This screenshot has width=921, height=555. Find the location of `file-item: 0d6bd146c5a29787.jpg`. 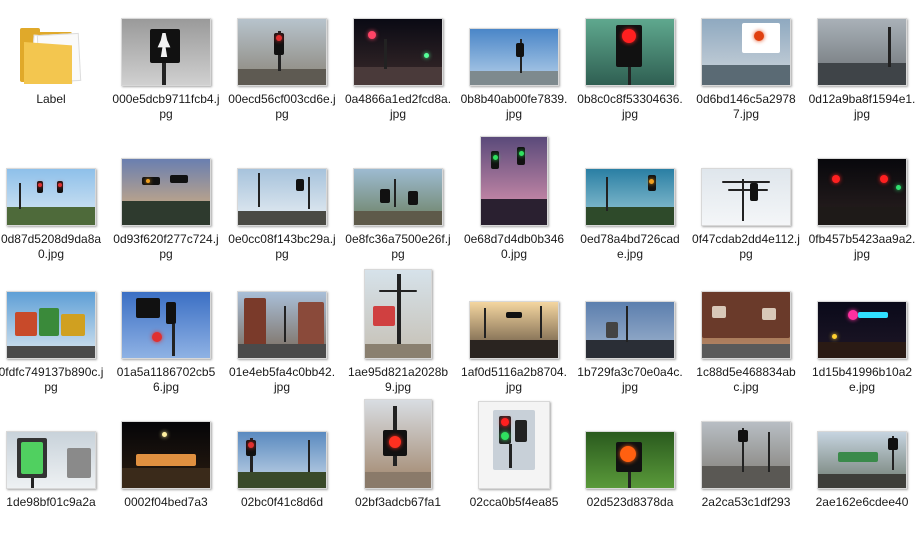

file-item: 0d6bd146c5a29787.jpg is located at coordinates (746, 82).